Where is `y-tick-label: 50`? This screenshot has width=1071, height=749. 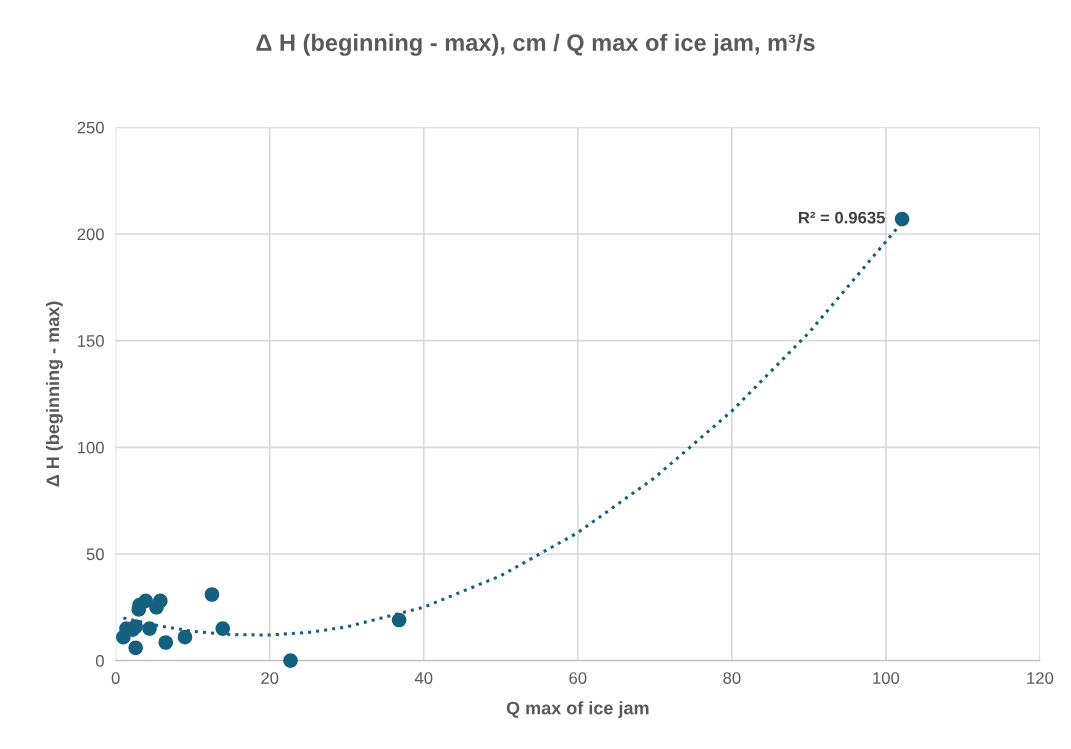 y-tick-label: 50 is located at coordinates (95, 554).